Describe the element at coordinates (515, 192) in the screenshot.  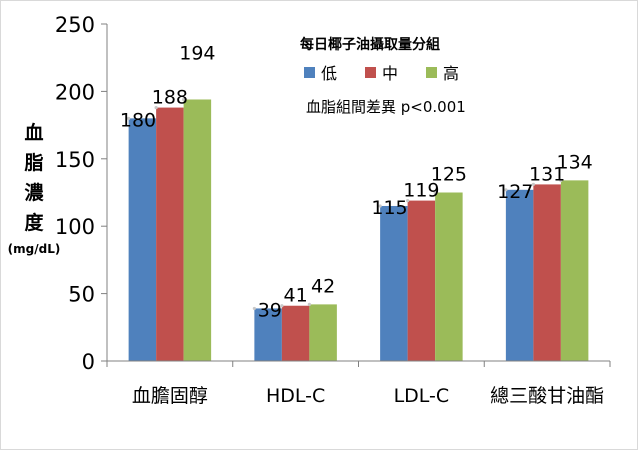
I see `data-label: 127` at that location.